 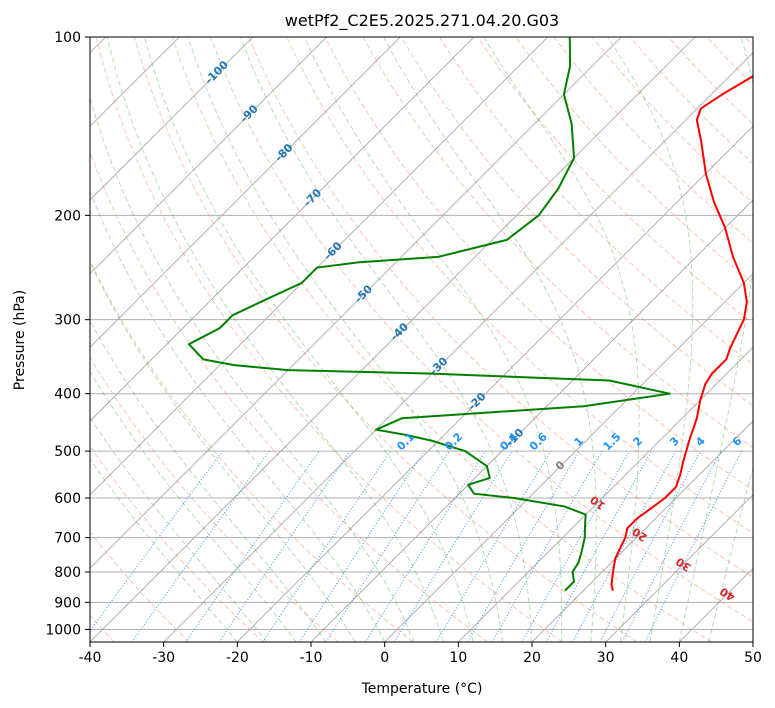 I want to click on y-tick-label: 800, so click(x=67, y=573).